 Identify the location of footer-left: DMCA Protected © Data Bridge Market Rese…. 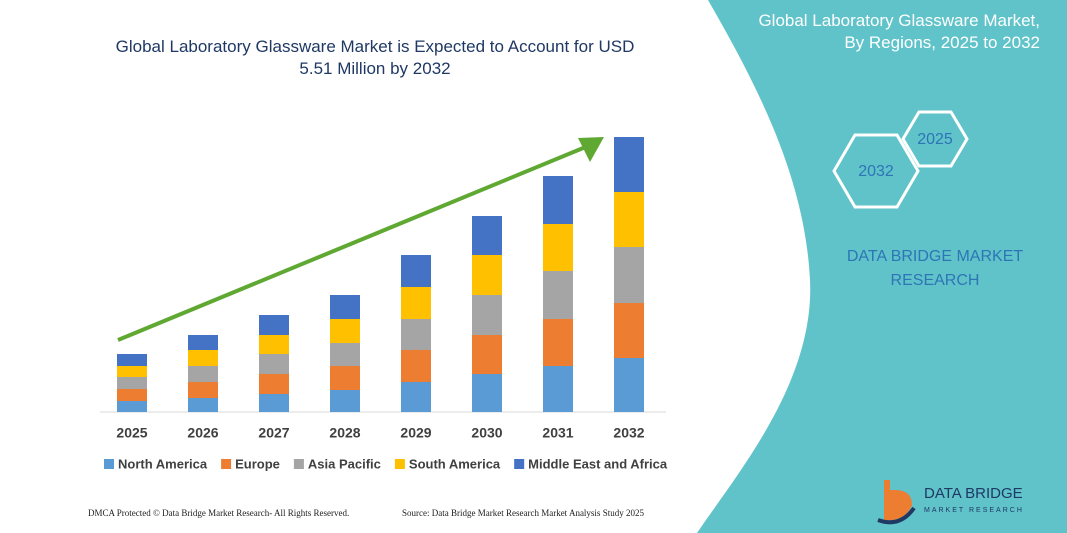
(218, 513).